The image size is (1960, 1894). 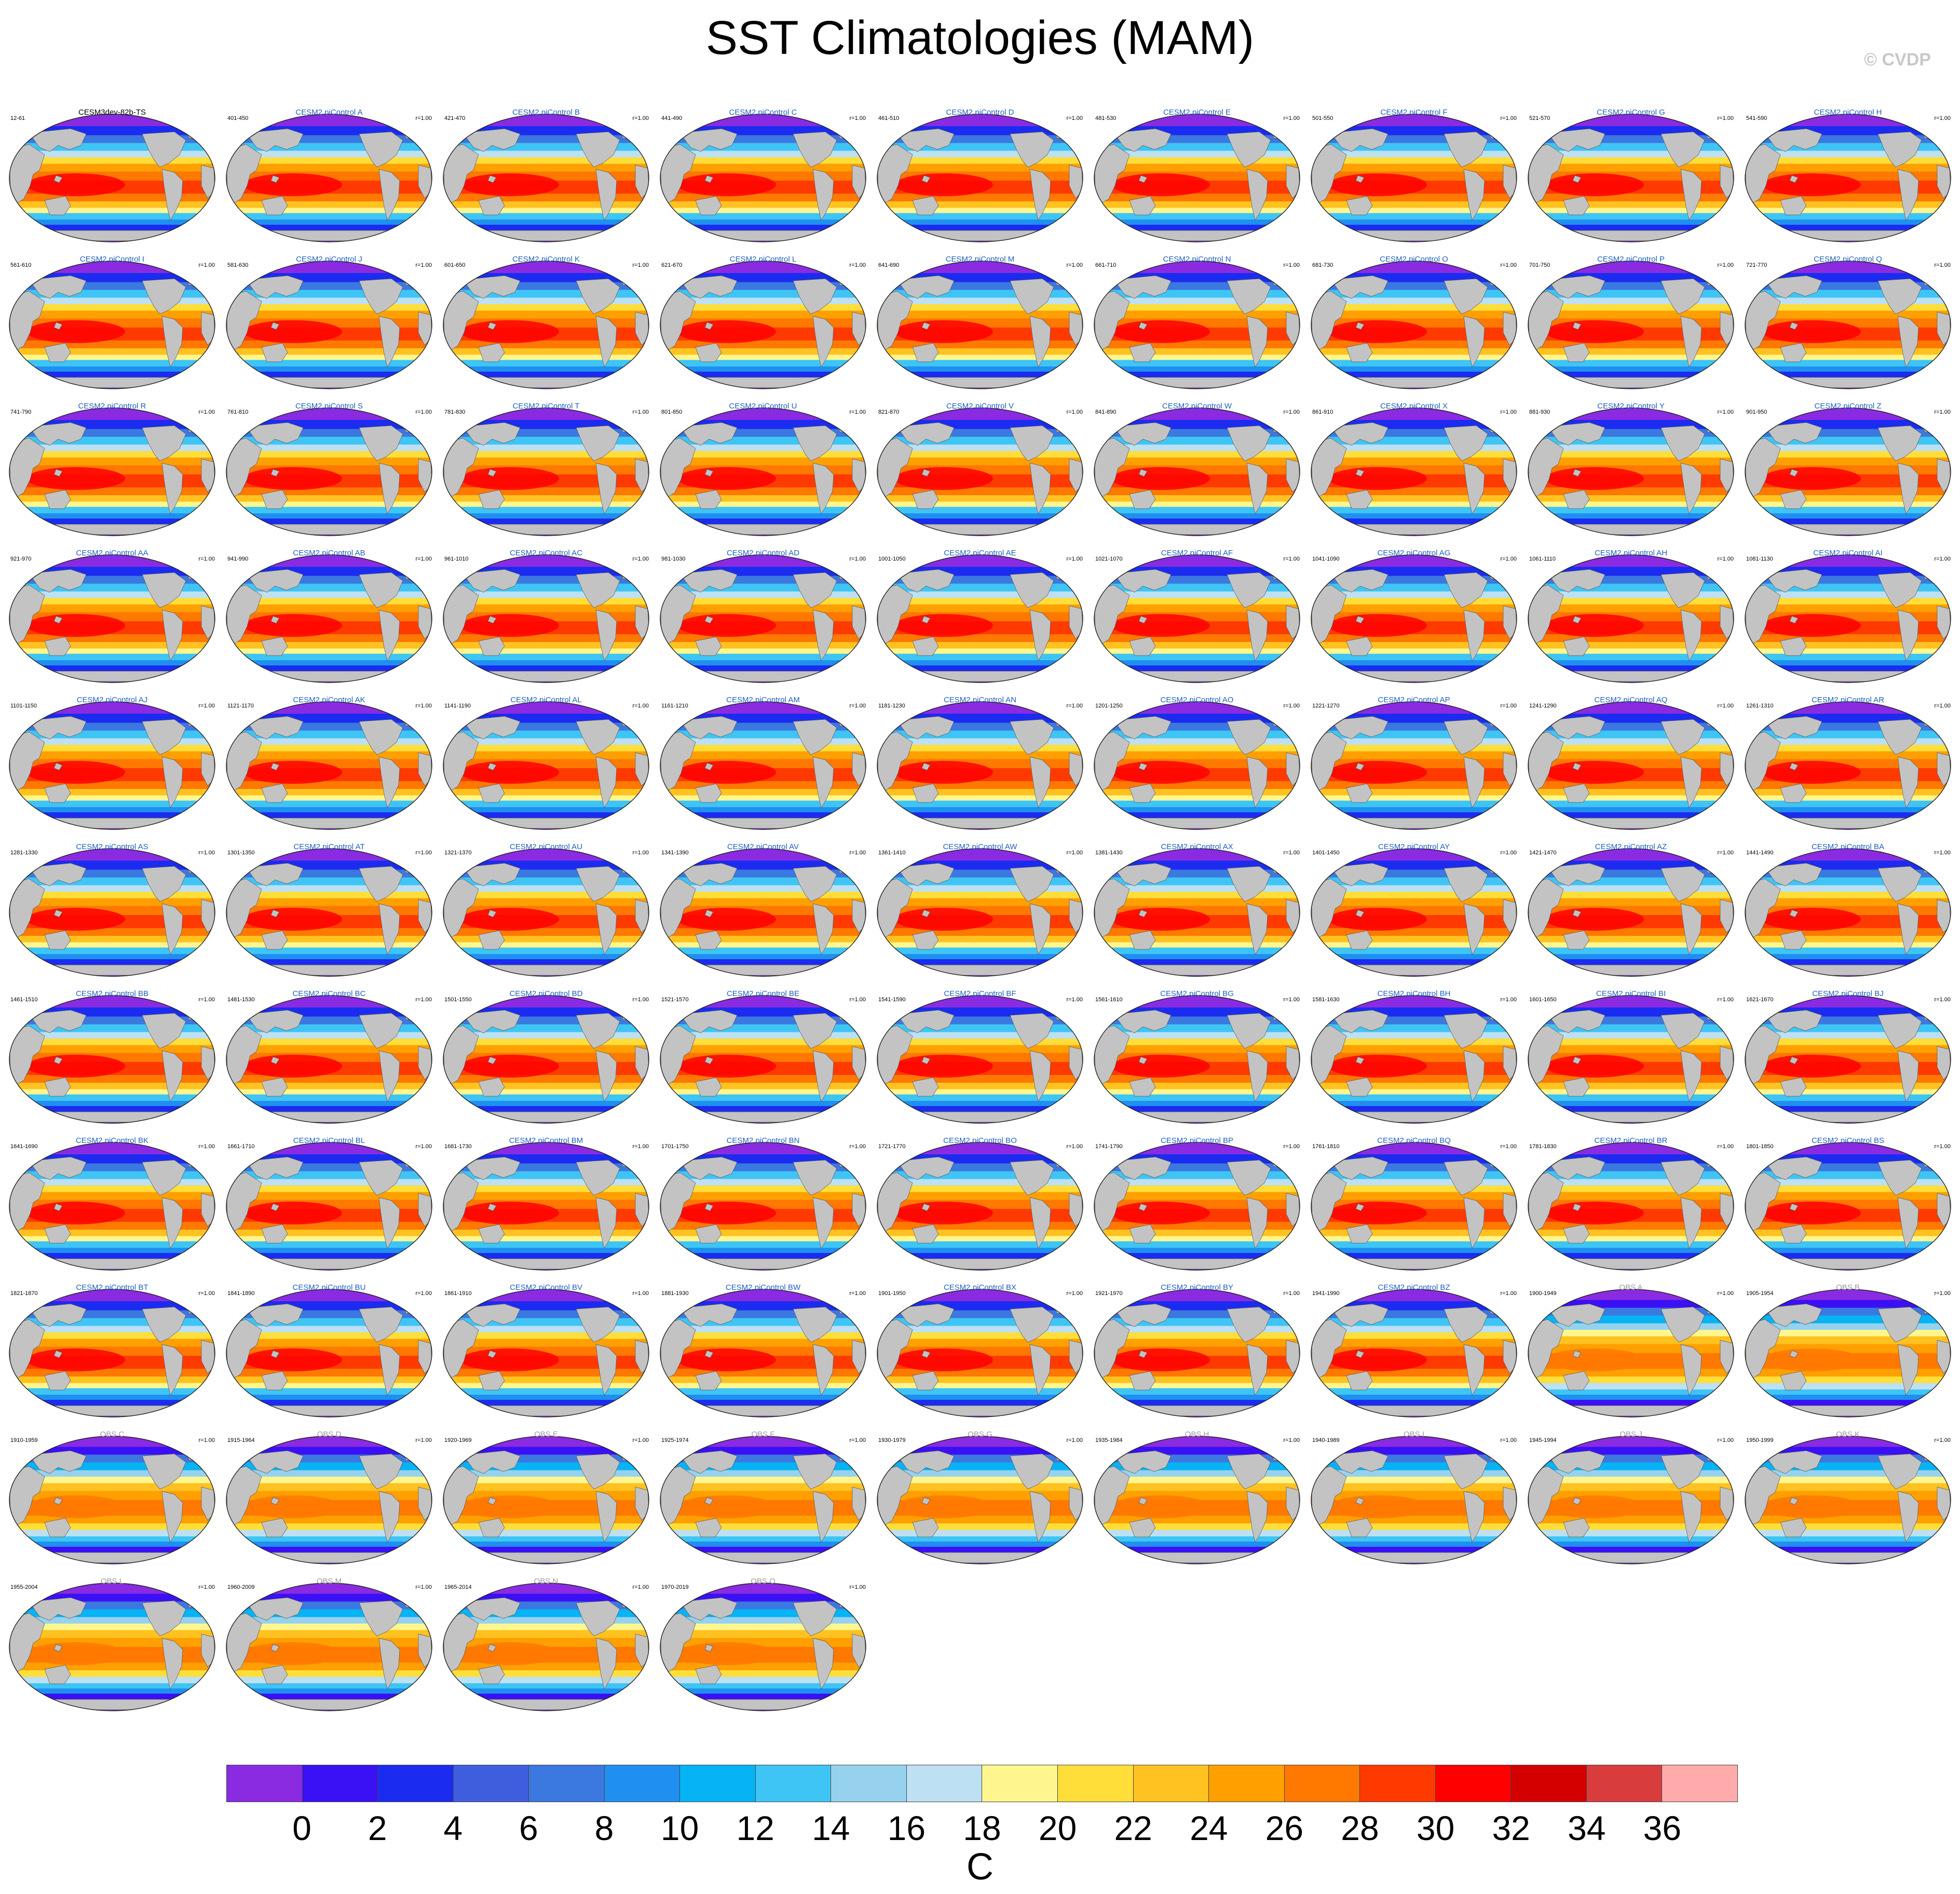 I want to click on panel-title: CESM2 piControl BP, so click(x=1197, y=1140).